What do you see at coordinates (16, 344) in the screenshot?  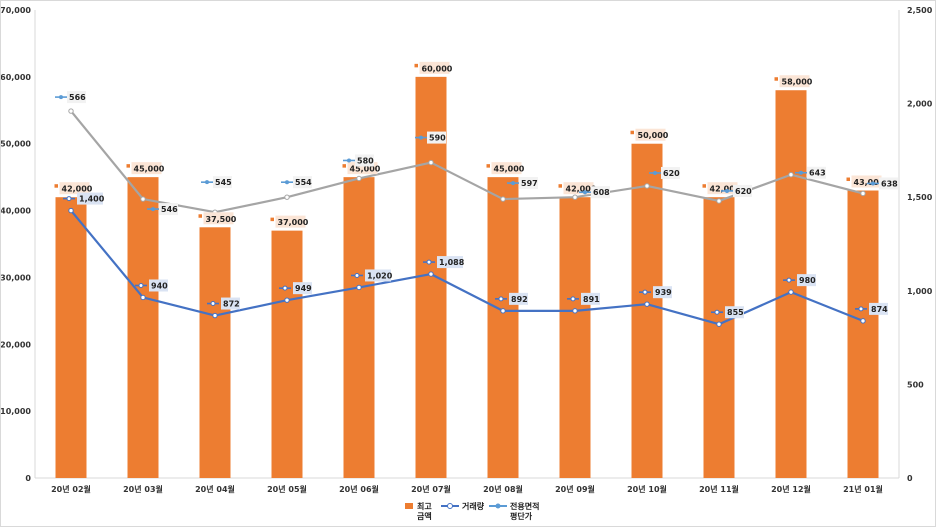 I see `y-left-tick-label: 20,000` at bounding box center [16, 344].